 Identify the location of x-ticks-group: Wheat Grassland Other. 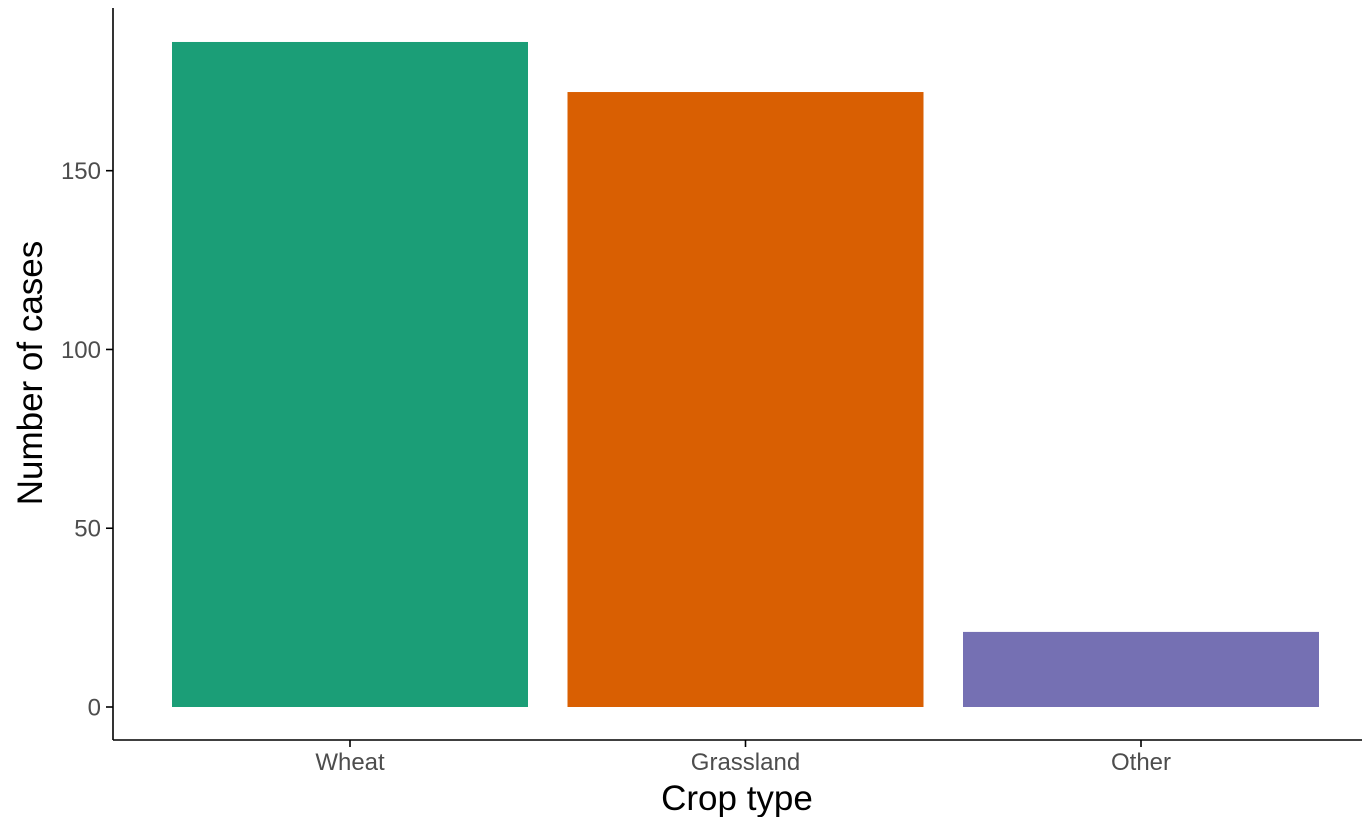
(743, 758).